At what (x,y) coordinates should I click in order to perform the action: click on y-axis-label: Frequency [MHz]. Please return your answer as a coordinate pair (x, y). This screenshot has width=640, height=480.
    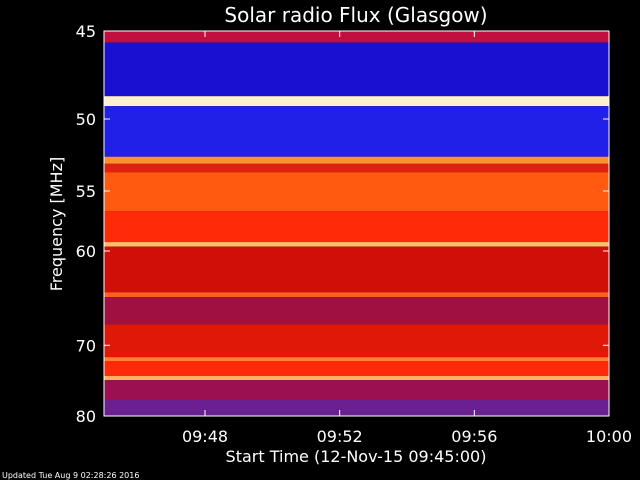
    Looking at the image, I should click on (56, 224).